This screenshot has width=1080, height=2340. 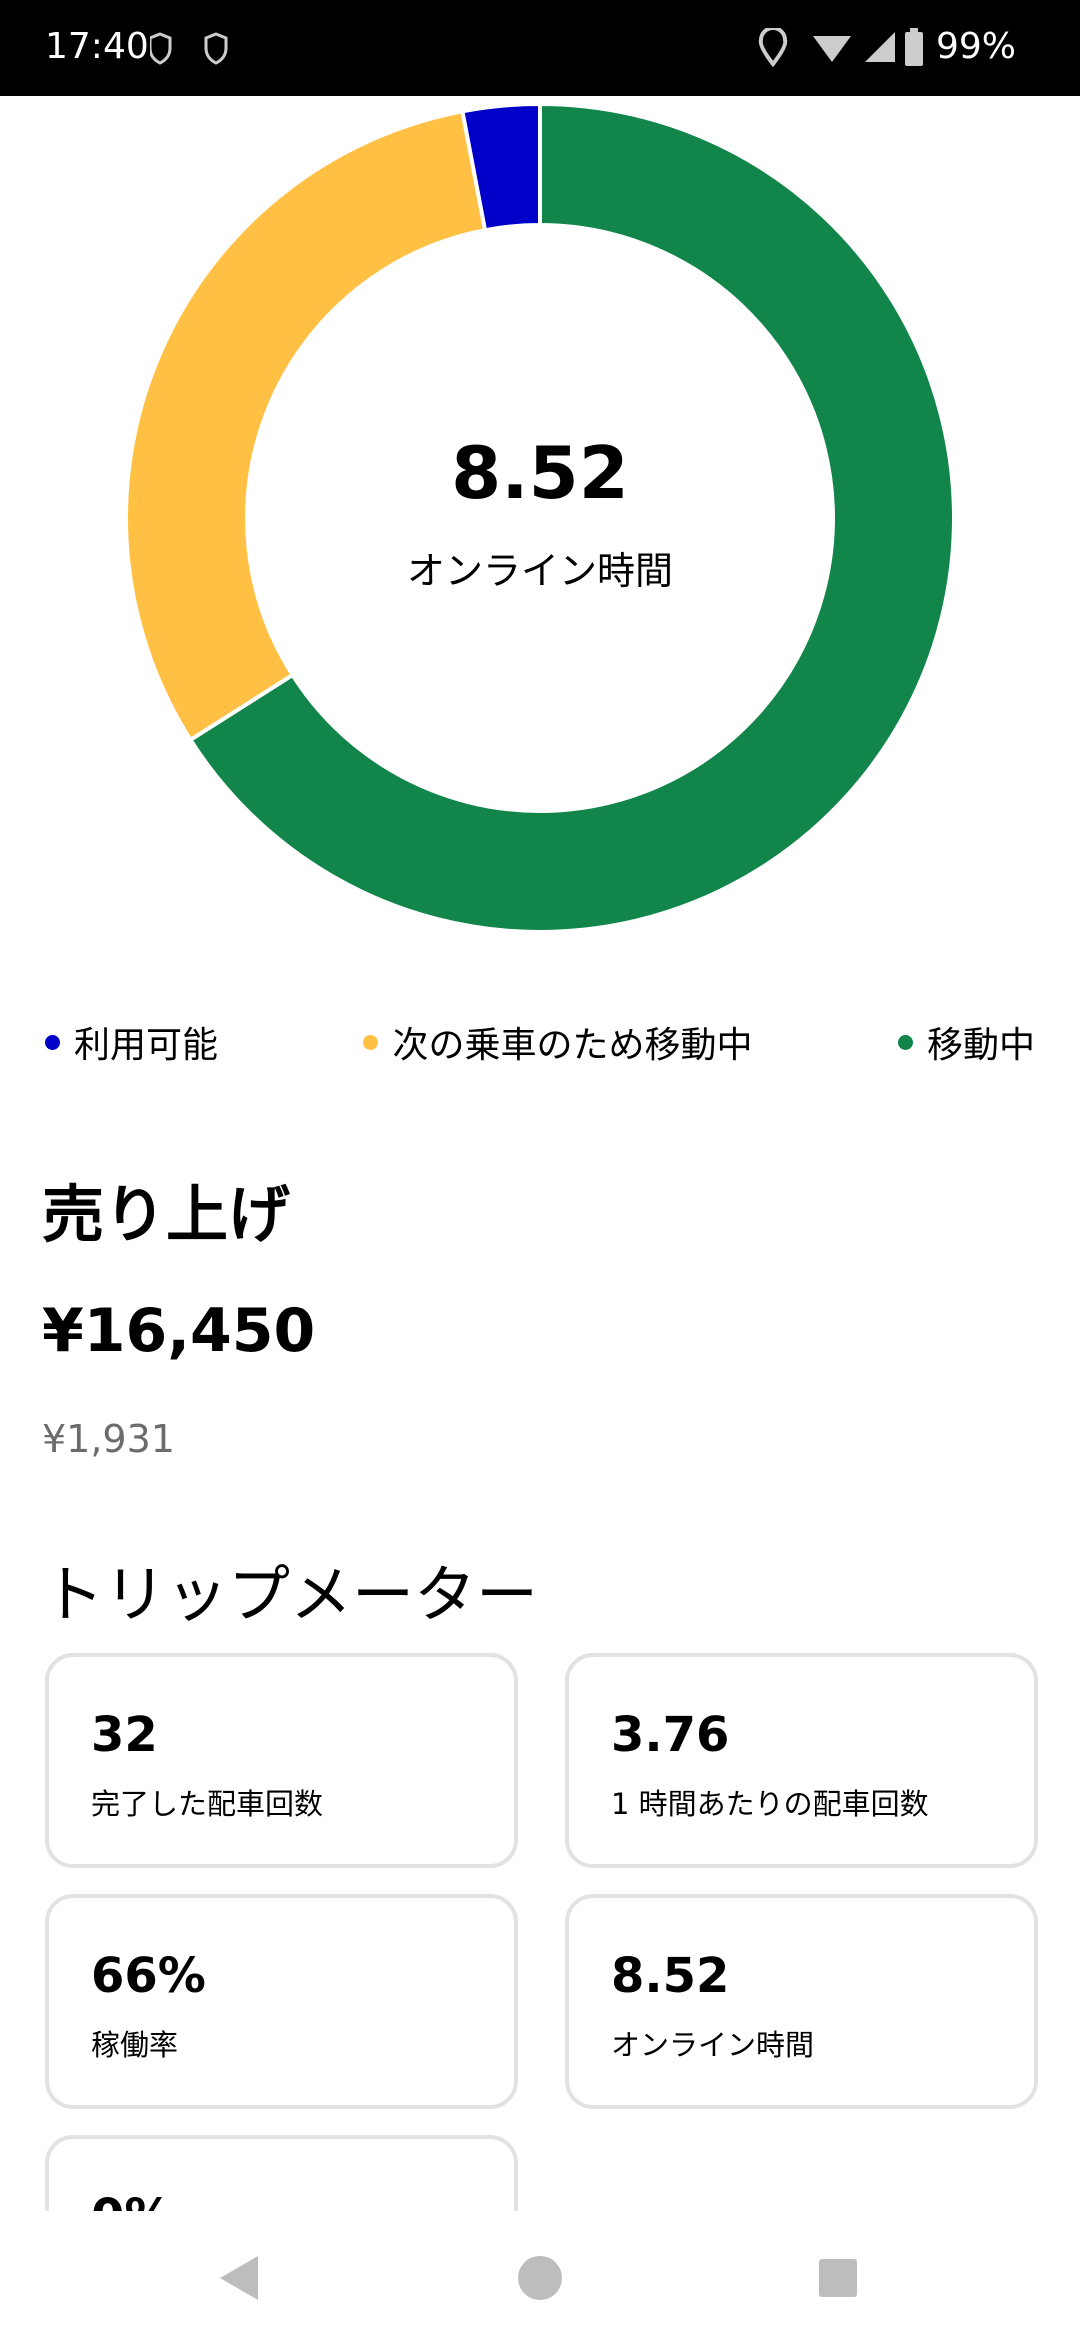 I want to click on legend-item: 利用可能, so click(x=131, y=1042).